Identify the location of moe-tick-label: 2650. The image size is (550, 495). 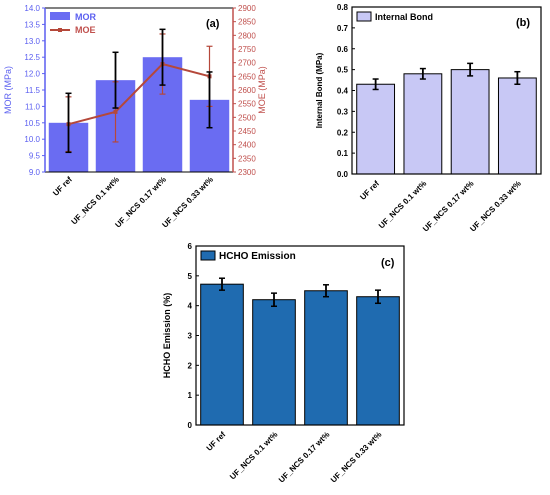
(247, 76).